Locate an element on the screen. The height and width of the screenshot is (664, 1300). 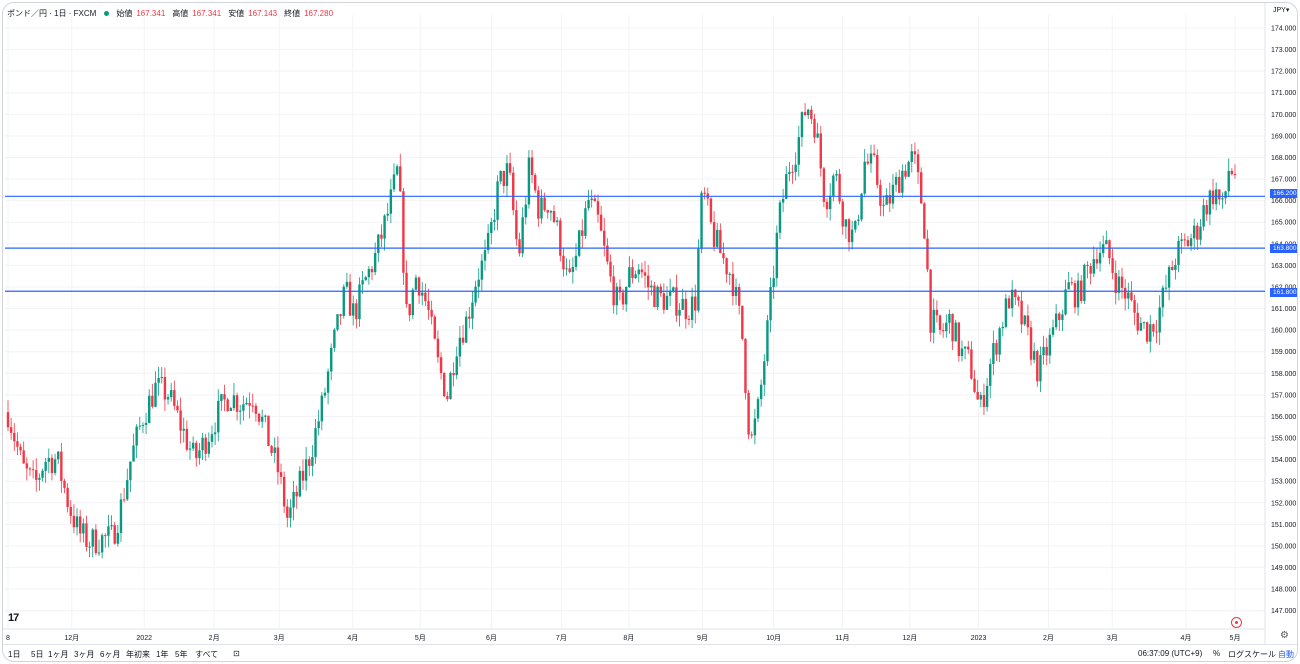
y-tick-label: 147.000 is located at coordinates (1283, 611).